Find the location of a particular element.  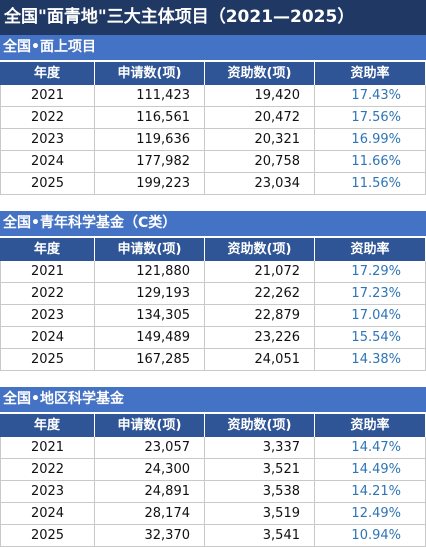

table-cell: 15.54% is located at coordinates (370, 338).